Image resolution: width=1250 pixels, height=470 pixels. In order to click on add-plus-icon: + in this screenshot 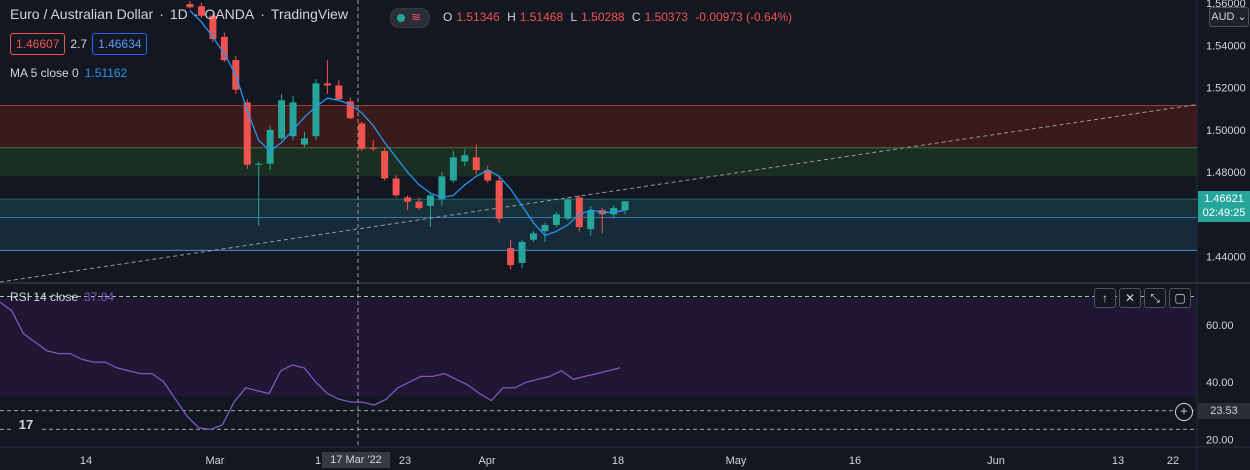, I will do `click(1184, 412)`.